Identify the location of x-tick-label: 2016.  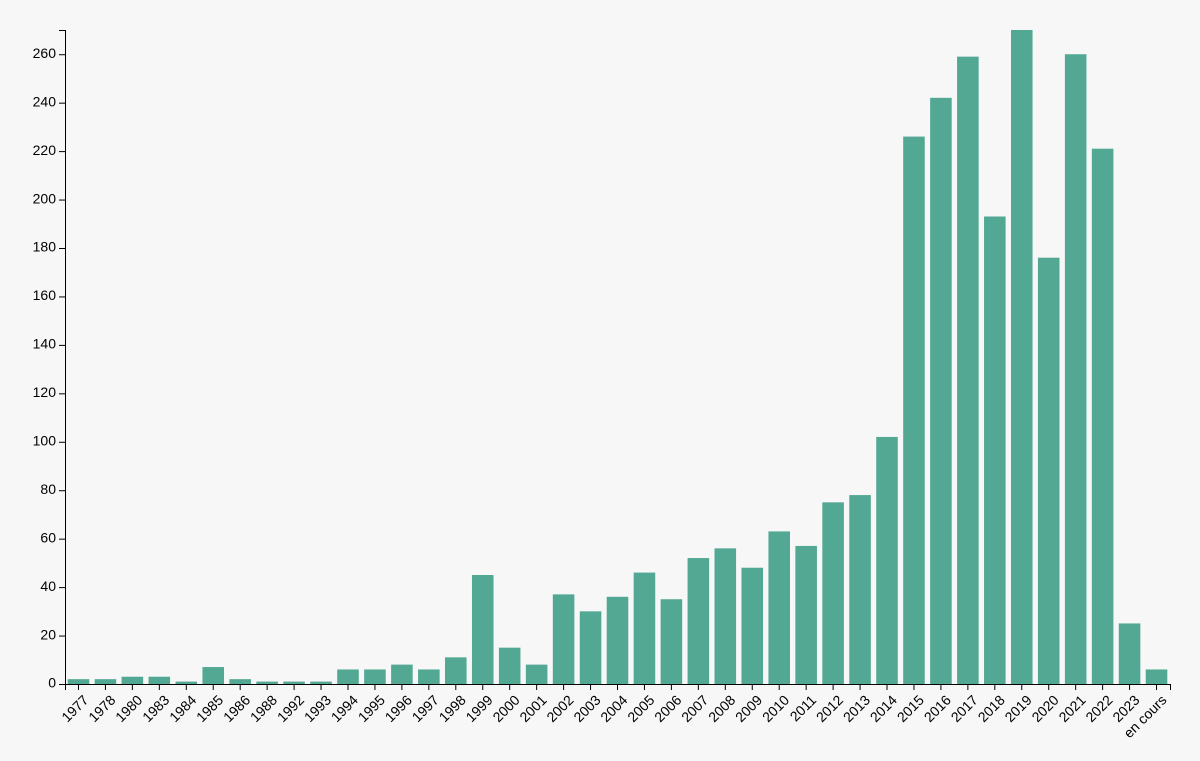
(937, 708).